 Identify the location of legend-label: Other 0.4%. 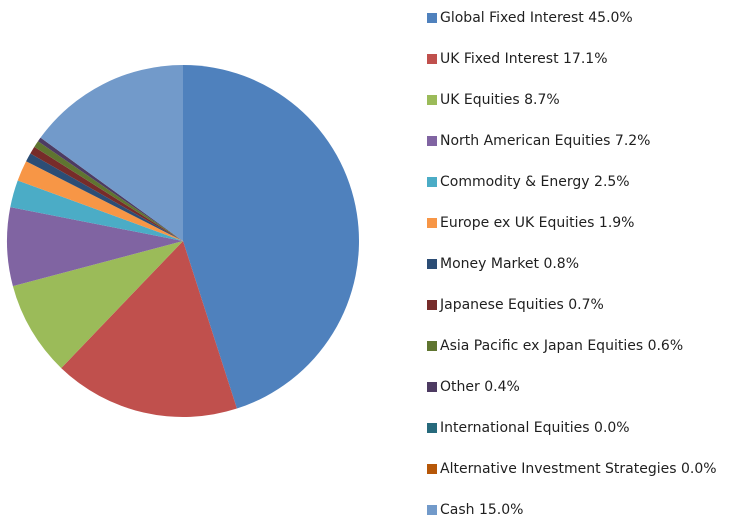
(480, 387).